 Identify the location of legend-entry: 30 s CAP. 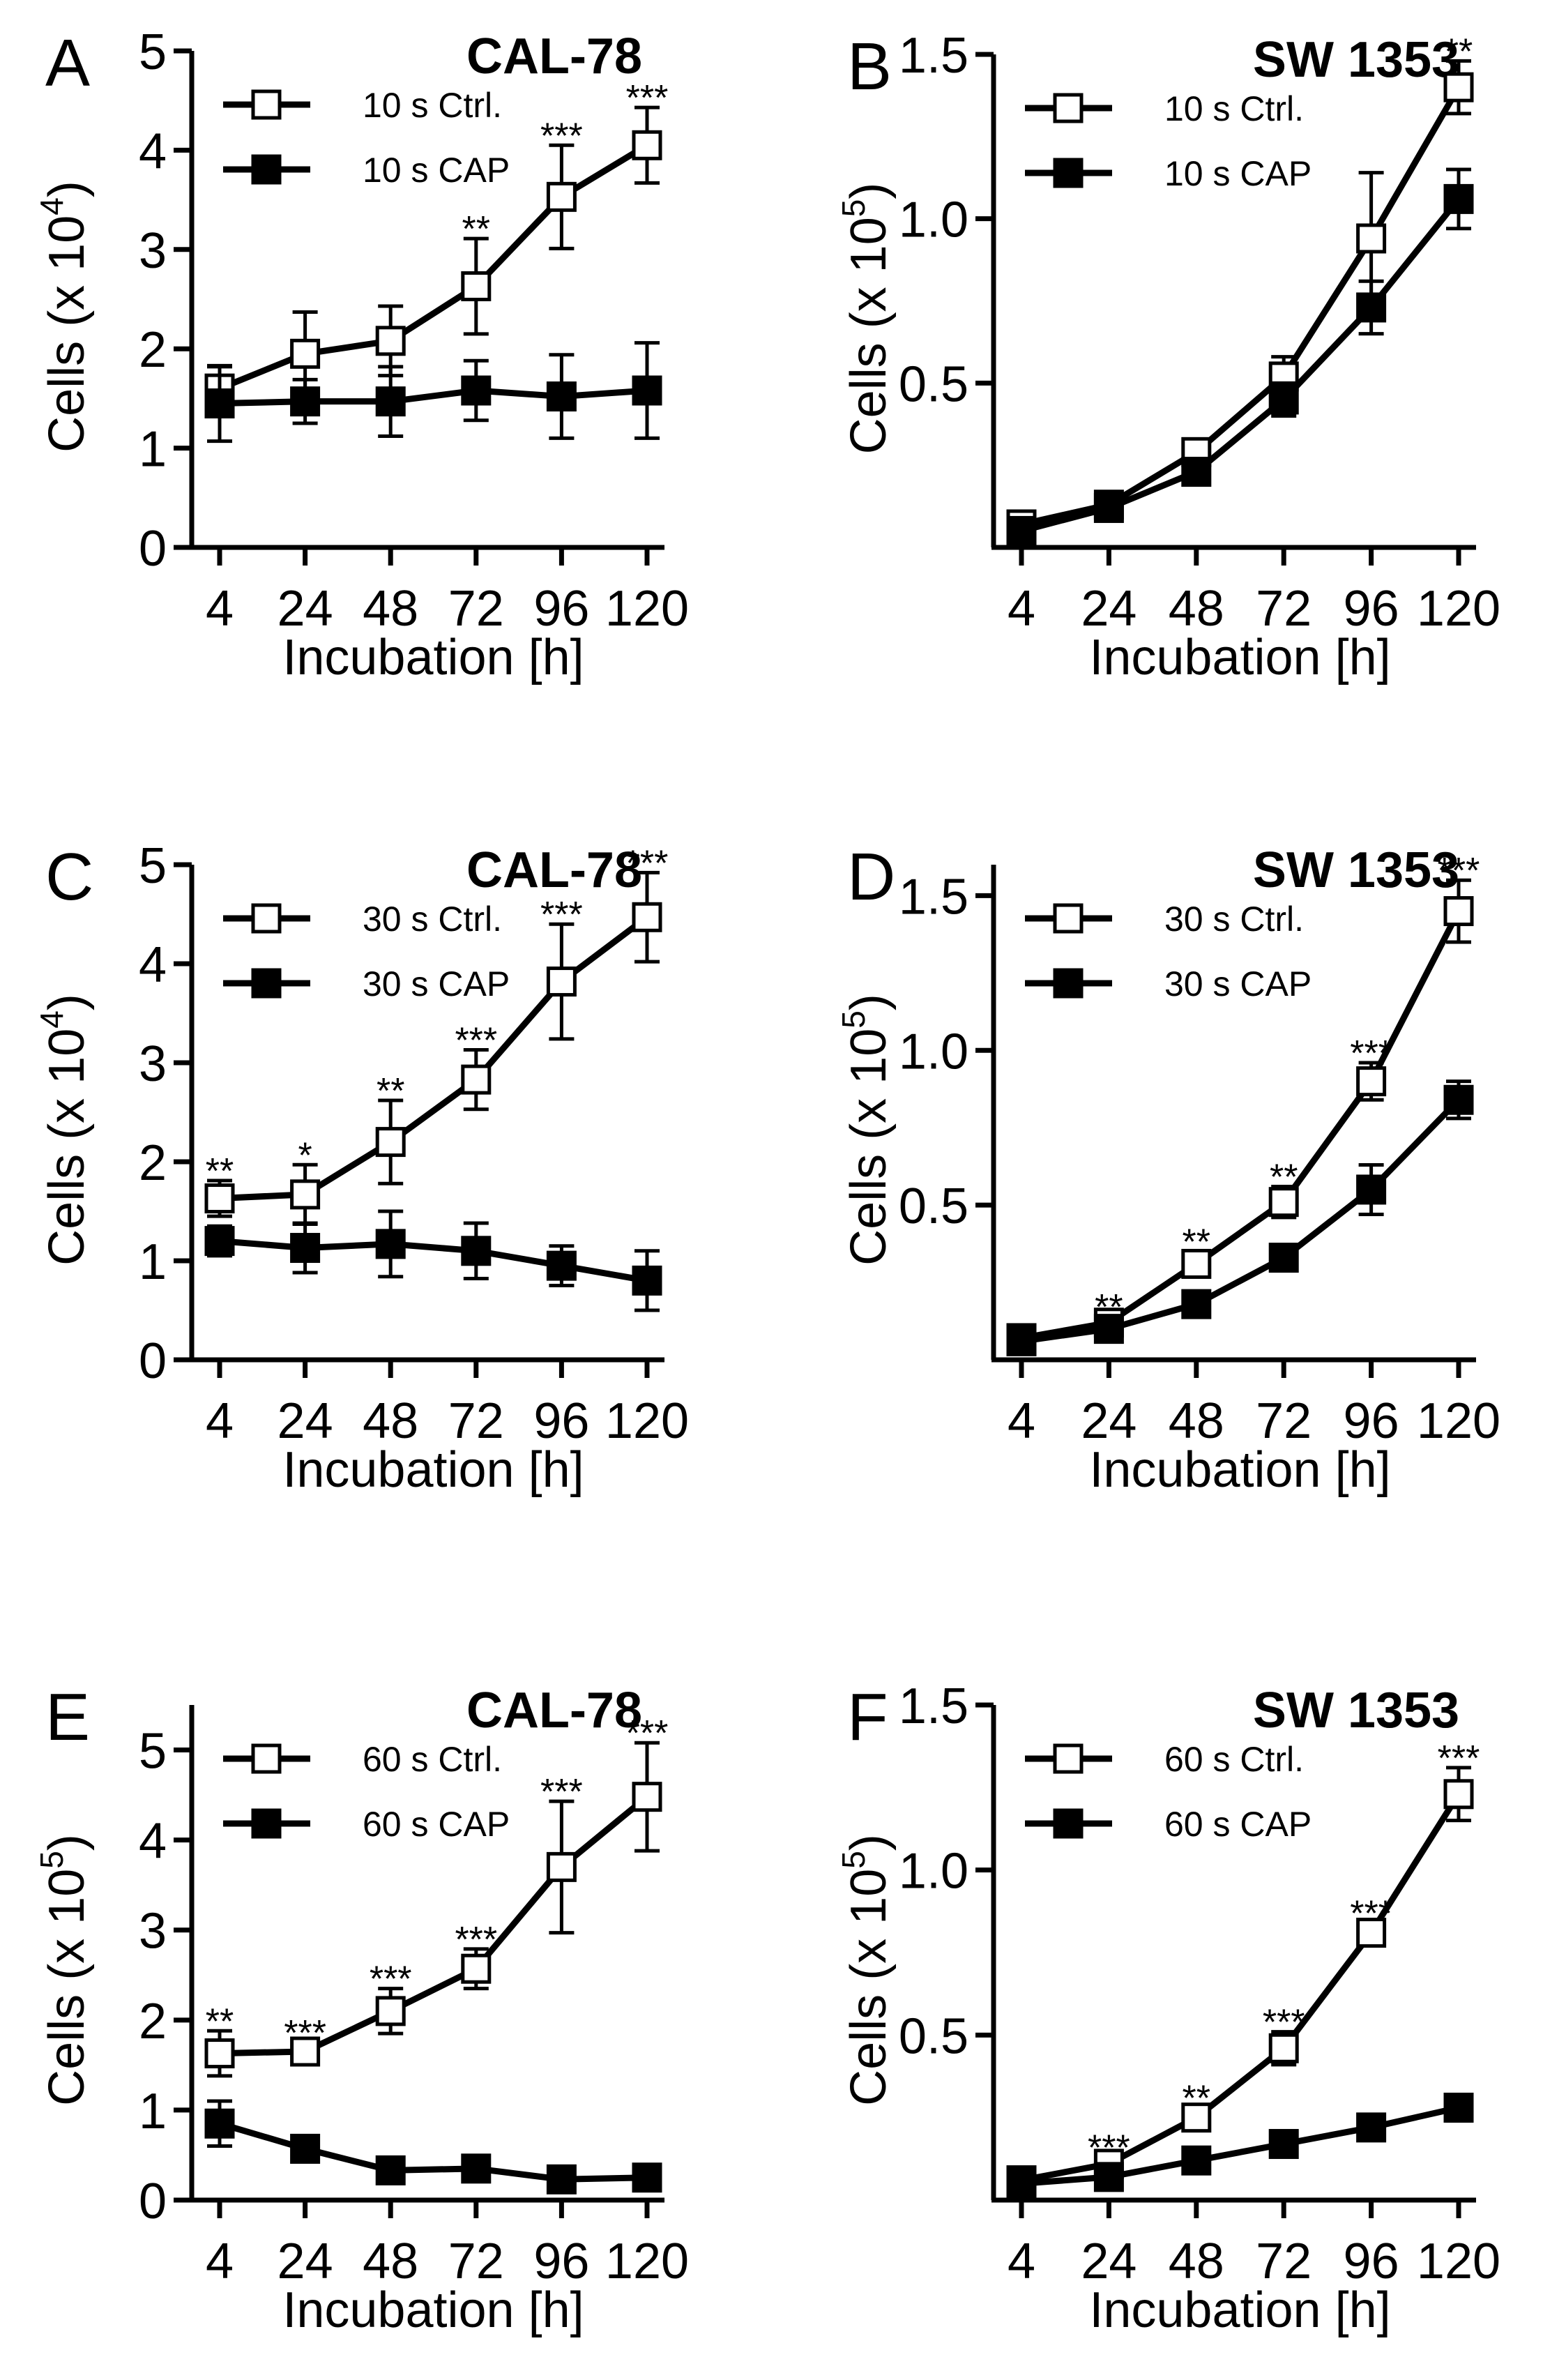
(366, 984).